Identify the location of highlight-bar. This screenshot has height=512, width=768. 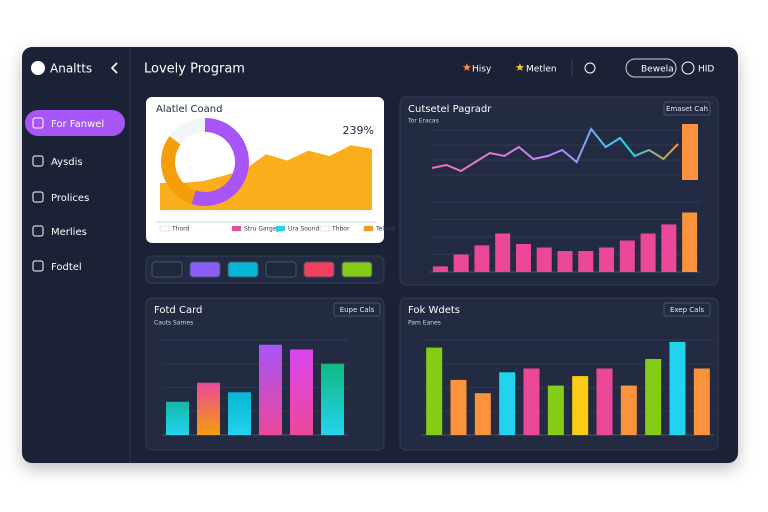
(690, 152).